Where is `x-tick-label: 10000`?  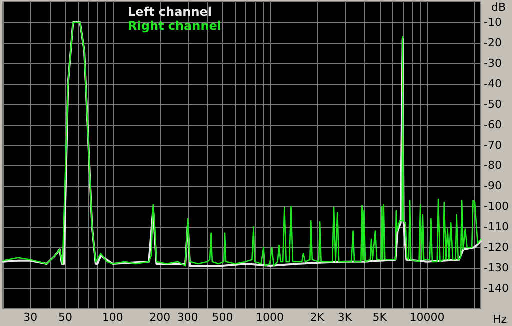 x-tick-label: 10000 is located at coordinates (427, 317).